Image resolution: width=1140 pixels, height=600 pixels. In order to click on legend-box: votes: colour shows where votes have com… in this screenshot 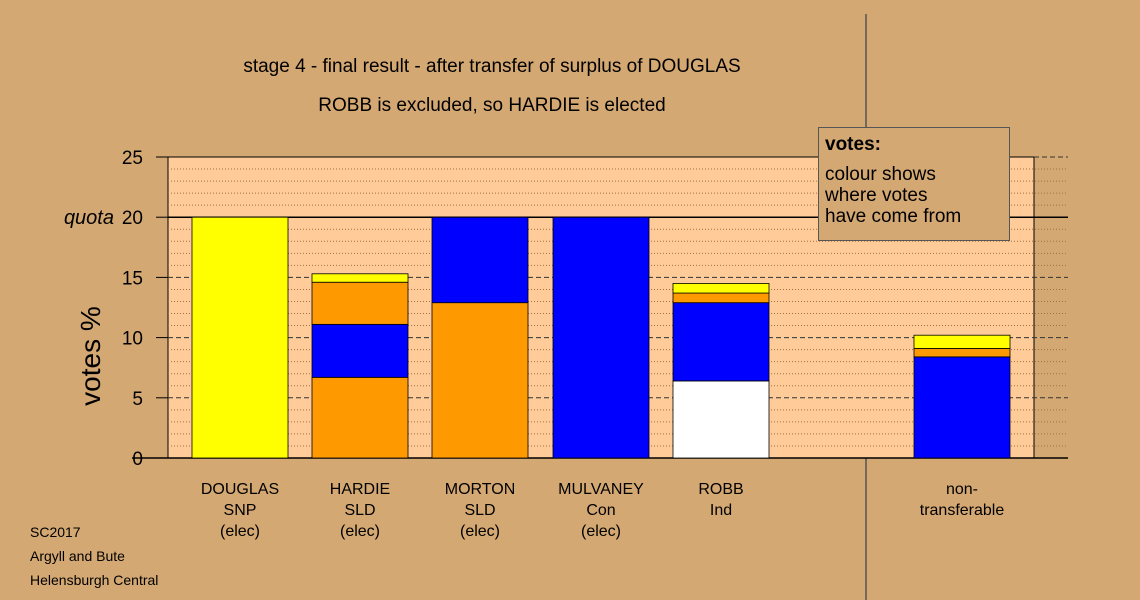, I will do `click(914, 184)`.